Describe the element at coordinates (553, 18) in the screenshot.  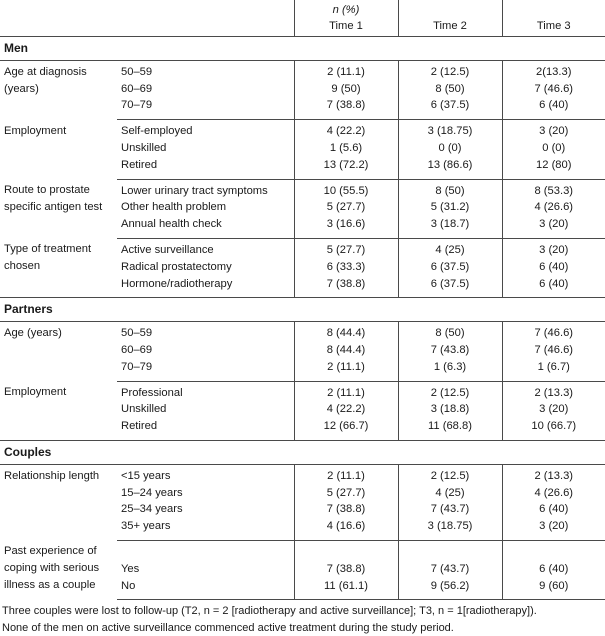
I see `header-time3: Time 3` at that location.